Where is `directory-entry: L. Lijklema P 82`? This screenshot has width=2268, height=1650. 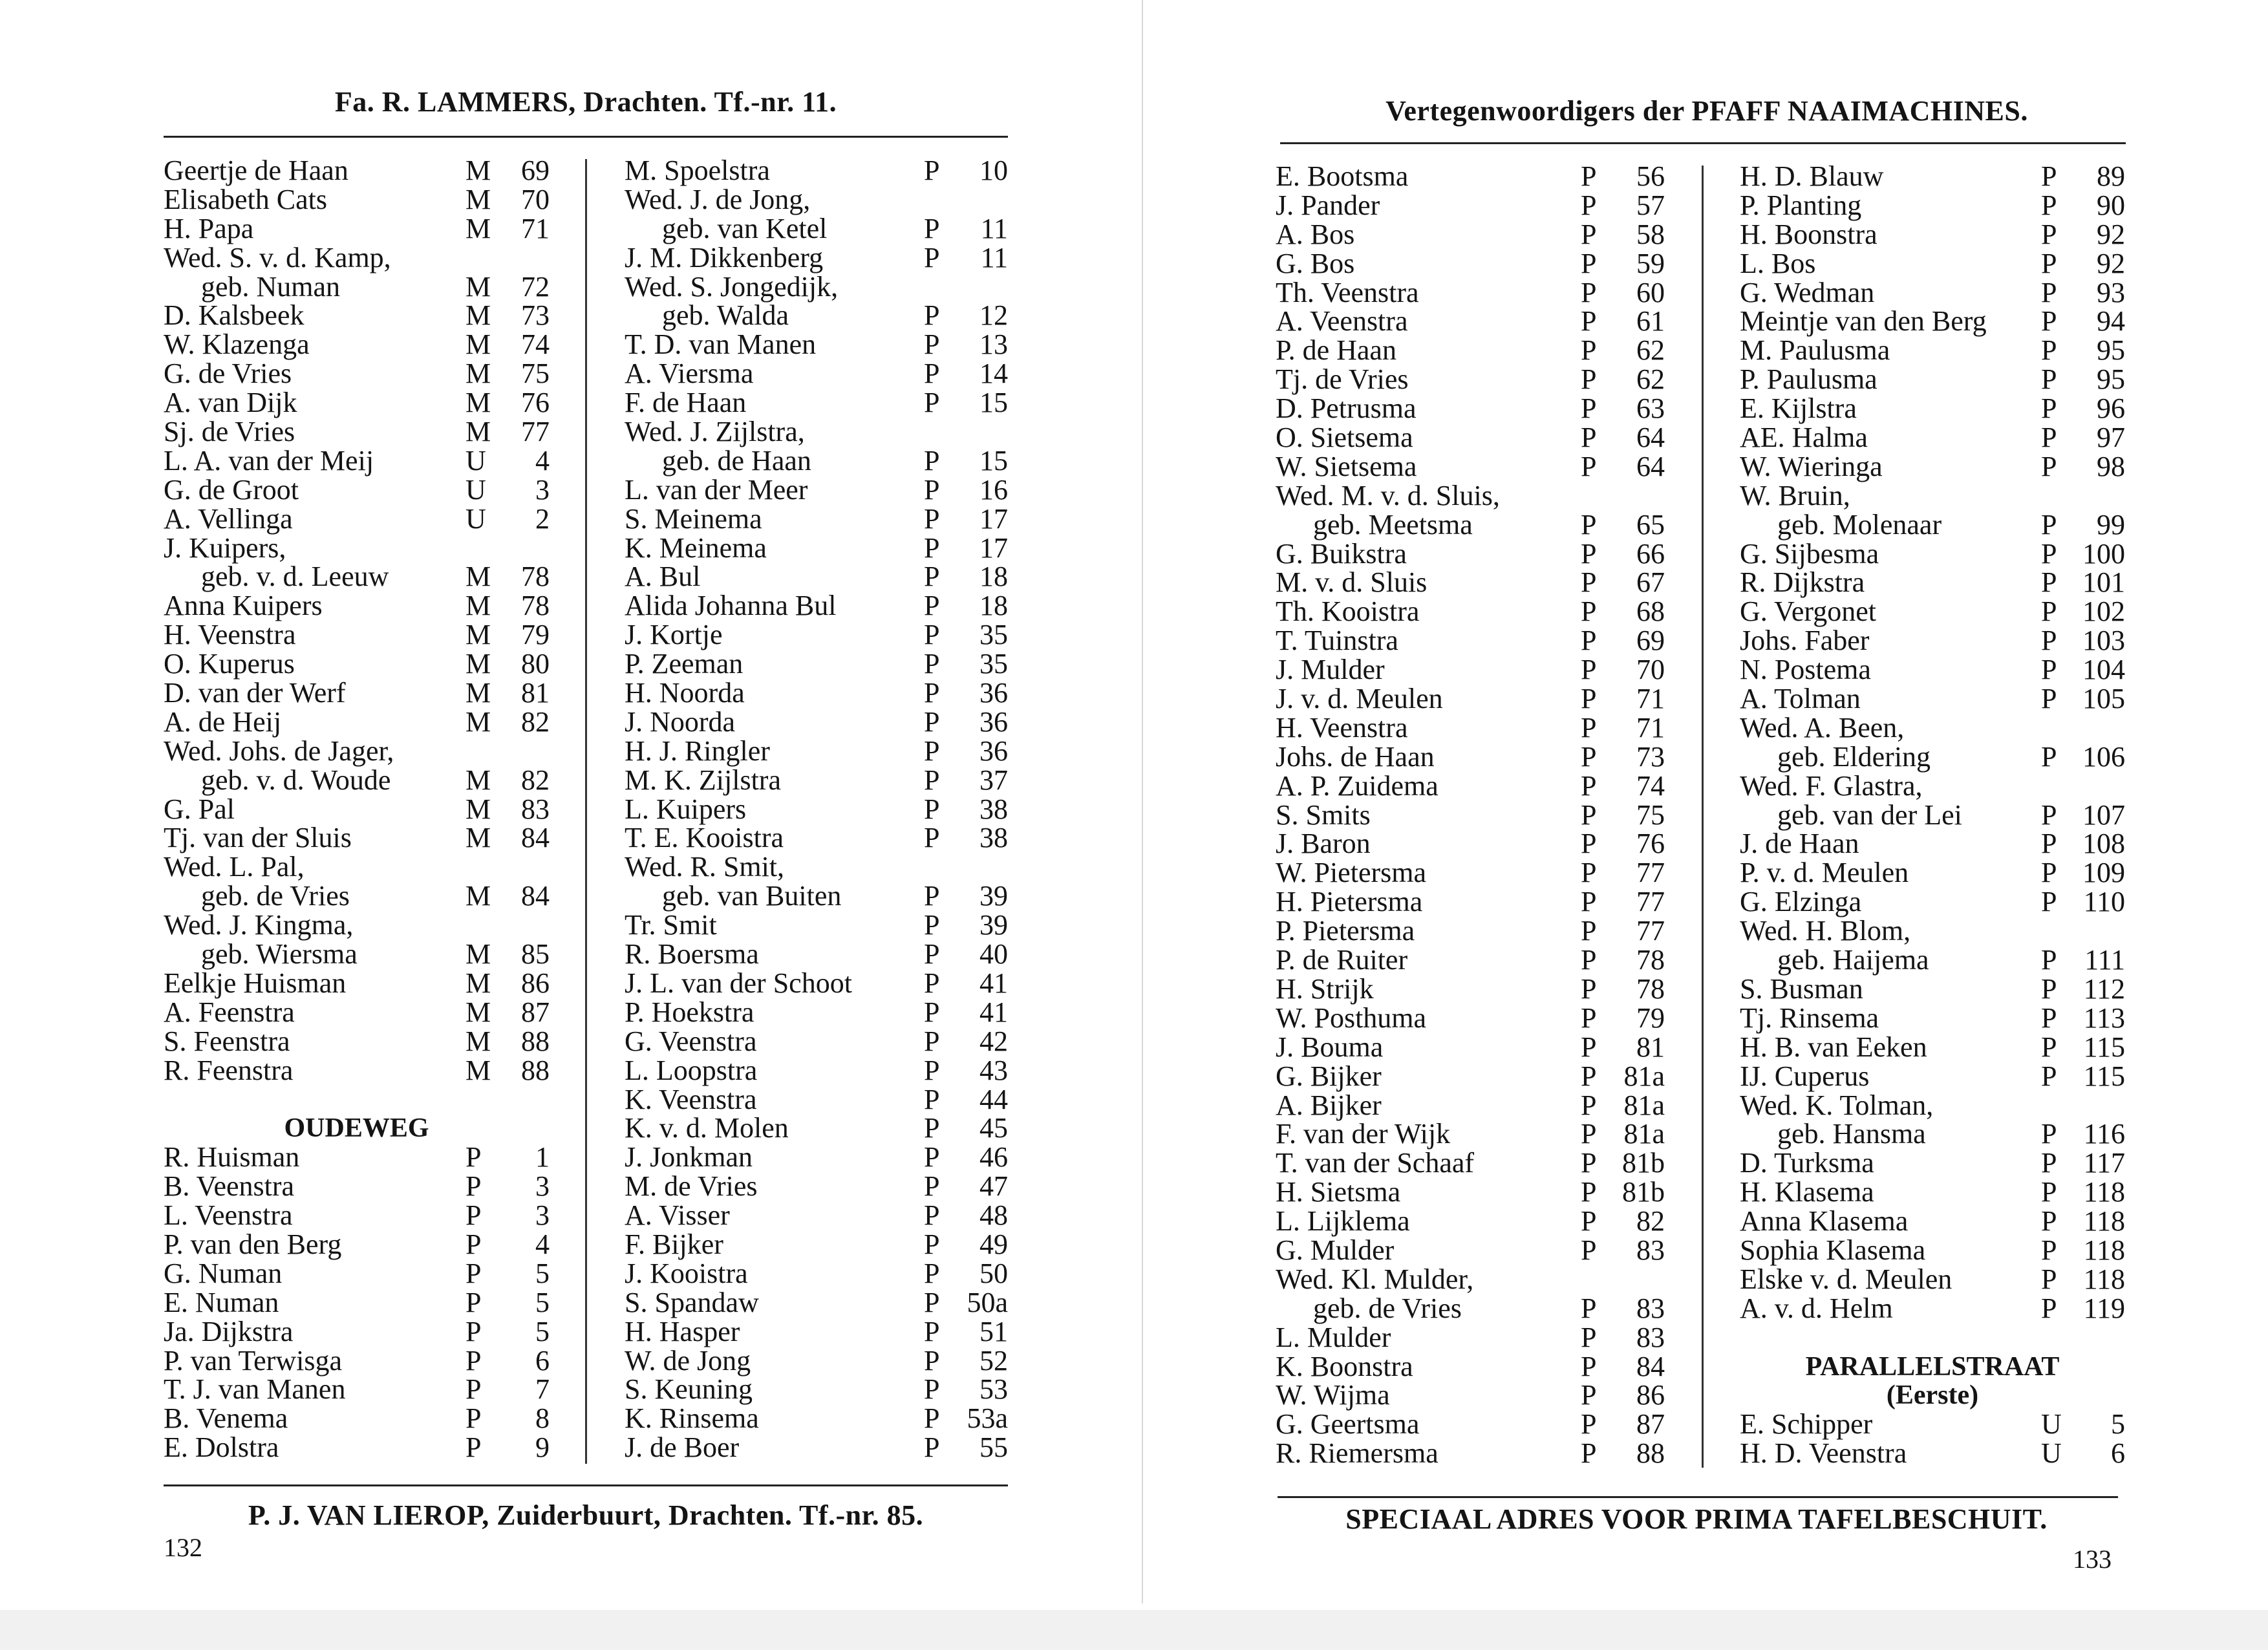
directory-entry: L. Lijklema P 82 is located at coordinates (1470, 1221).